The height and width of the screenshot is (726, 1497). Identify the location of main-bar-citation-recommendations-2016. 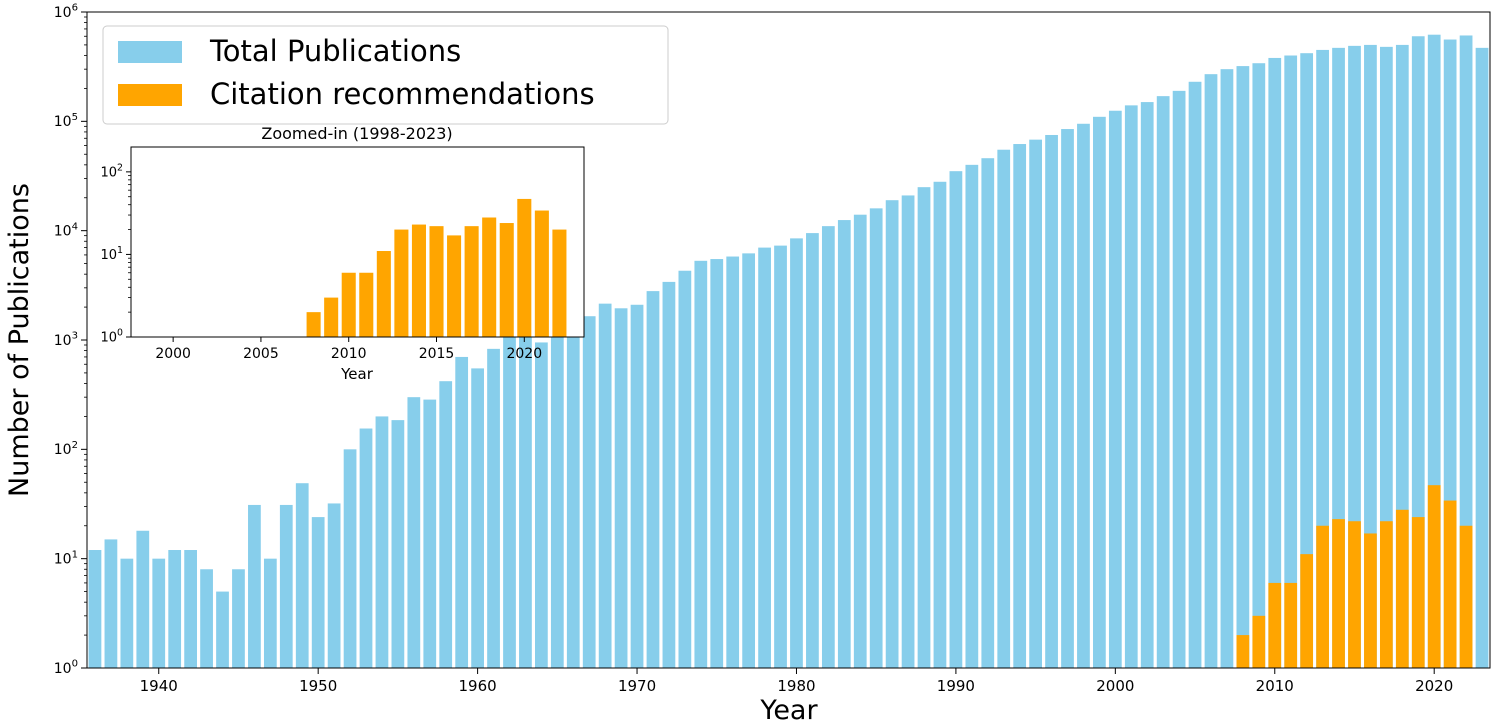
(1370, 600).